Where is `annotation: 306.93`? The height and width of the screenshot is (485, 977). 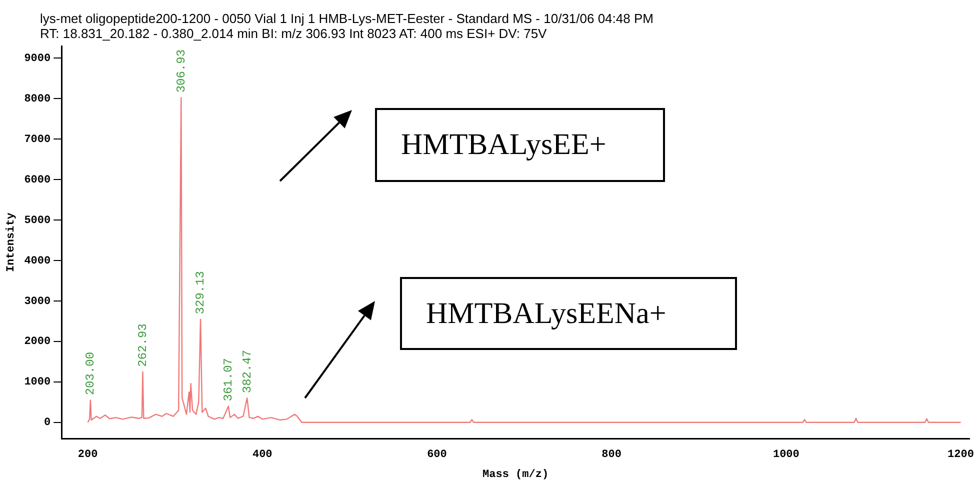
annotation: 306.93 is located at coordinates (181, 71).